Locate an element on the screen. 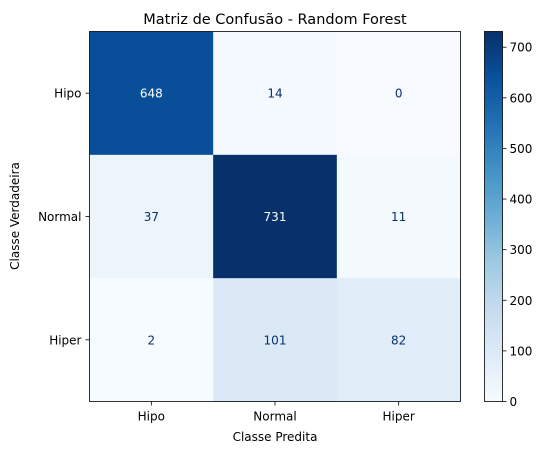 The height and width of the screenshot is (455, 548). x-tick-label: Normal is located at coordinates (274, 417).